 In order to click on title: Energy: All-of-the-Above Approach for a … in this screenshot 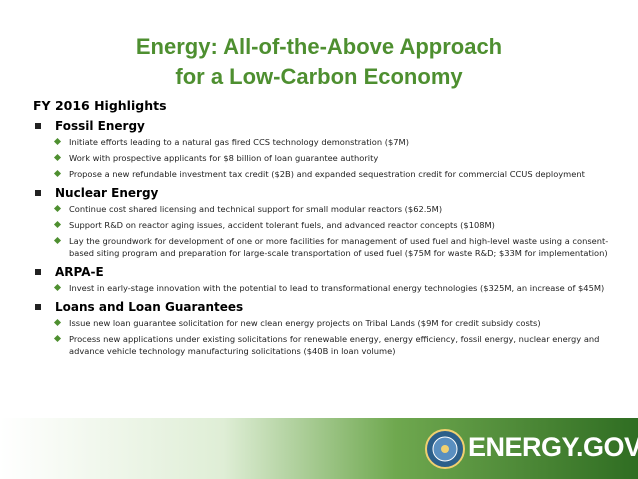, I will do `click(319, 62)`.